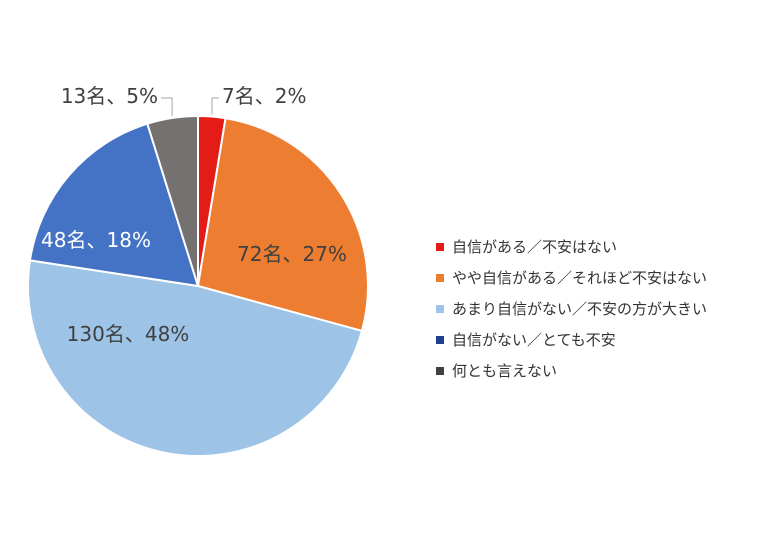 The width and height of the screenshot is (780, 540). Describe the element at coordinates (96, 240) in the screenshot. I see `data-label-4: 48名、18%` at that location.